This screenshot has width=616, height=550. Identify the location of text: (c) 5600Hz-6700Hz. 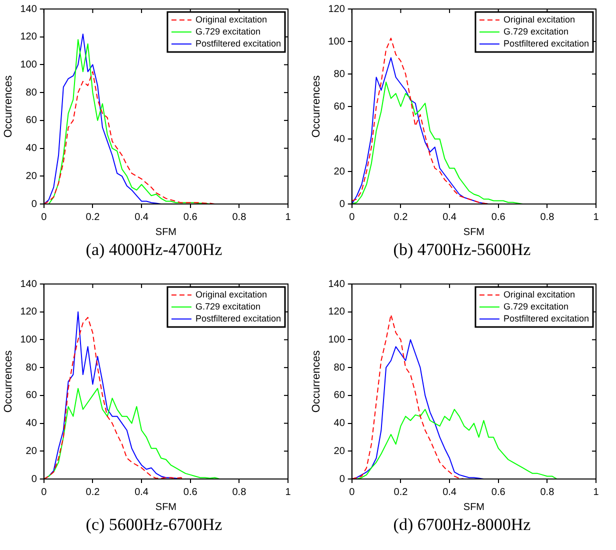
(154, 525).